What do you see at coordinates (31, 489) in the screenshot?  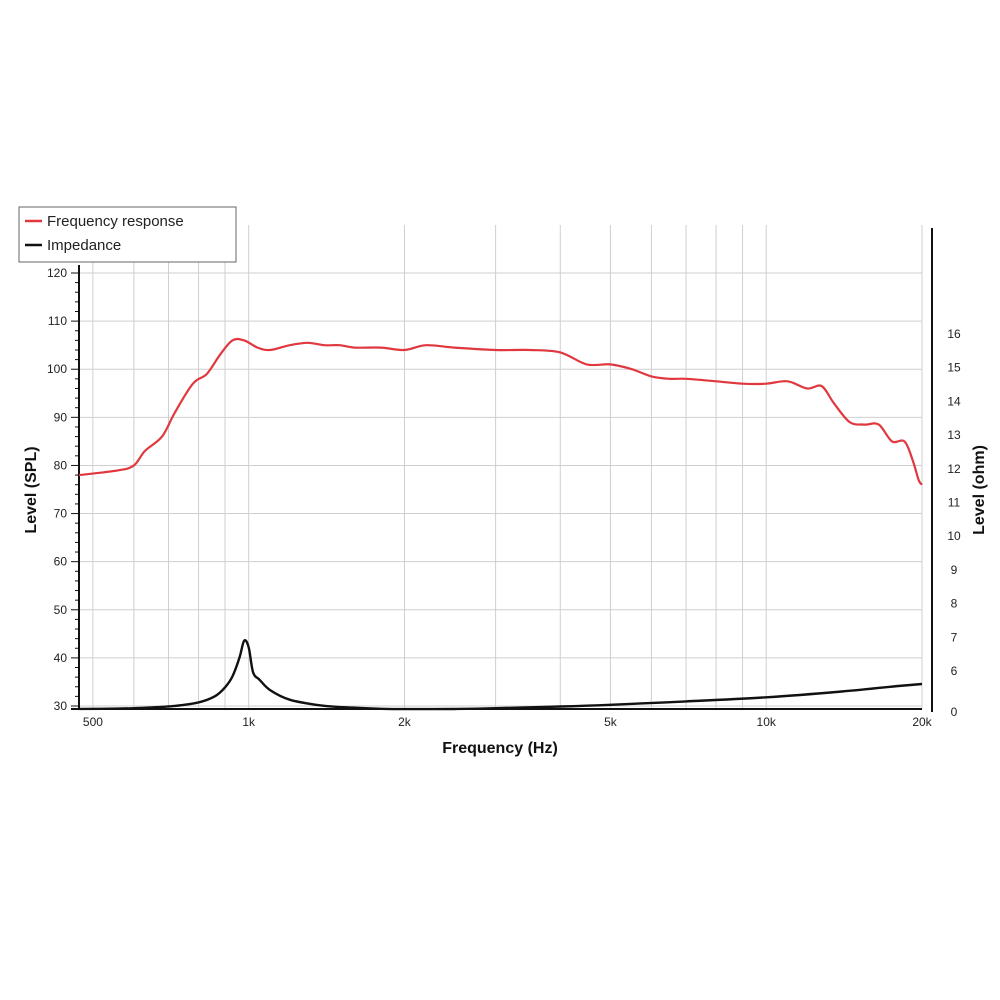 I see `y-axis-title: Level (SPL)` at bounding box center [31, 489].